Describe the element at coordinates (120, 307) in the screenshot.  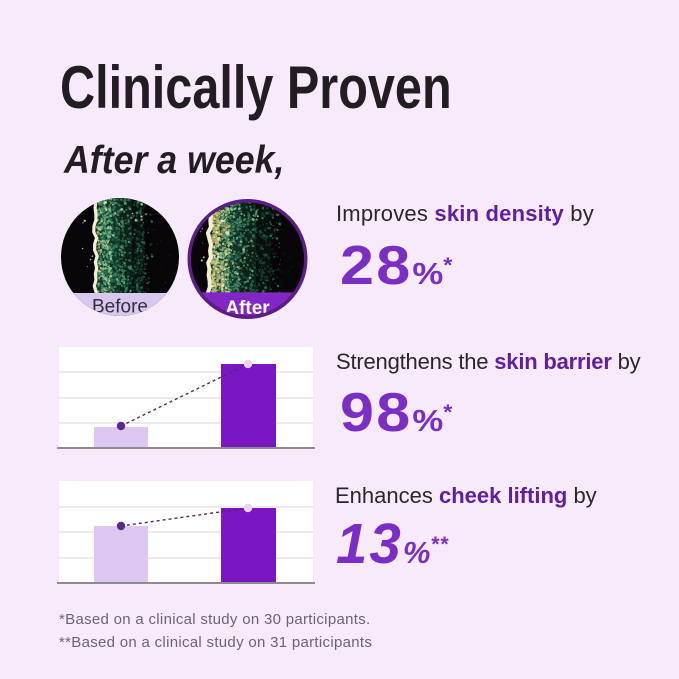
I see `svg-text: Before` at that location.